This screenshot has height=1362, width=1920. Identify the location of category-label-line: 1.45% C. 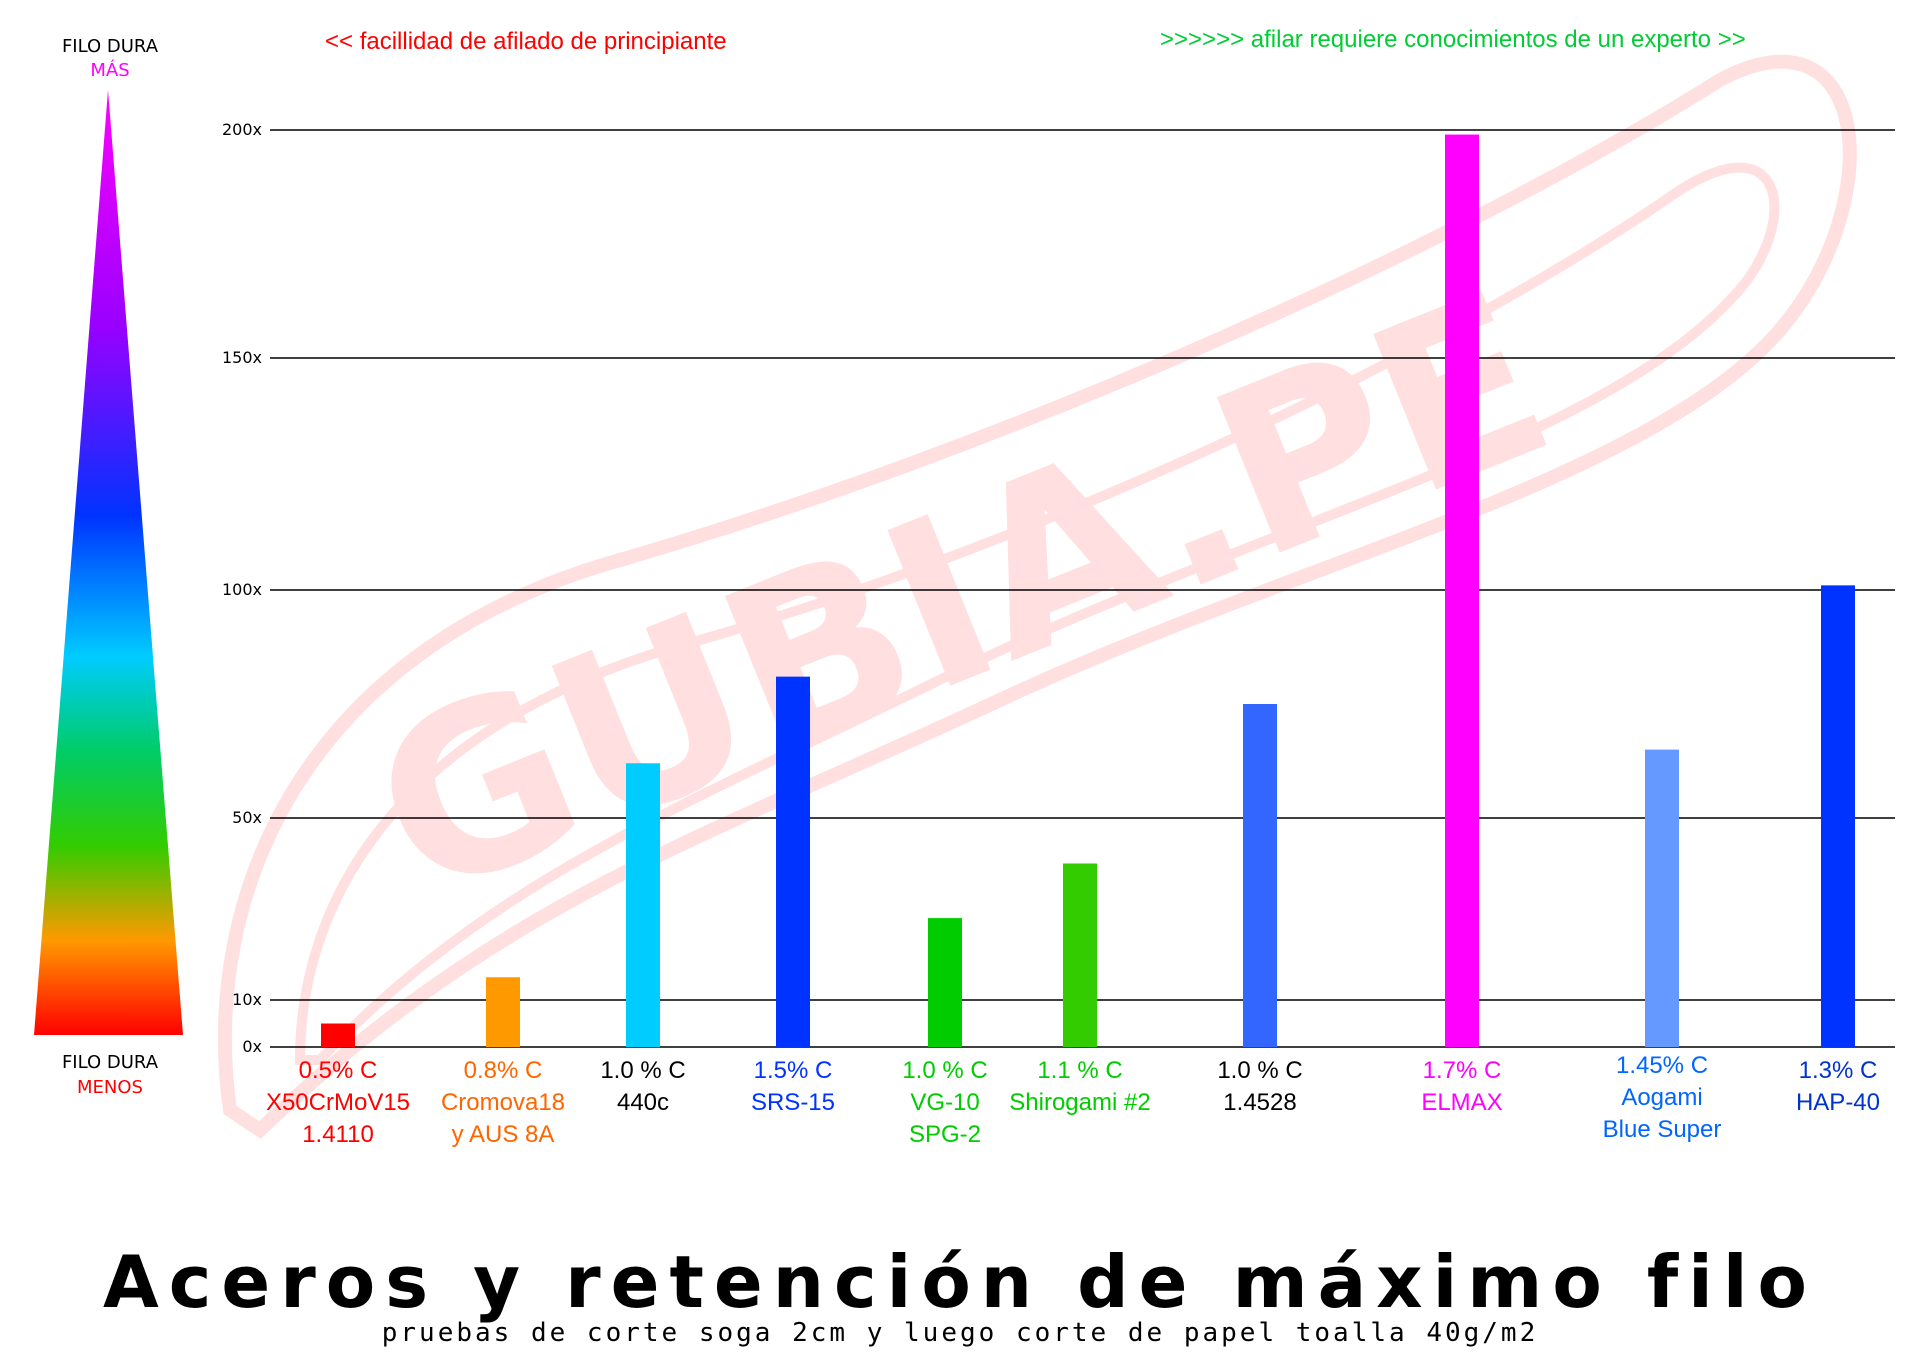
(1662, 1065).